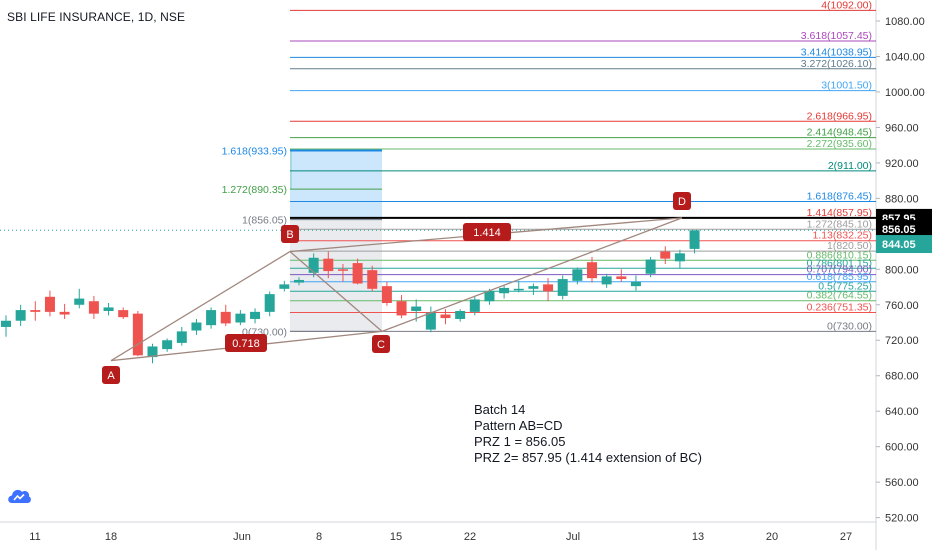 This screenshot has height=550, width=932. Describe the element at coordinates (291, 170) in the screenshot. I see `fib-box-shade` at that location.